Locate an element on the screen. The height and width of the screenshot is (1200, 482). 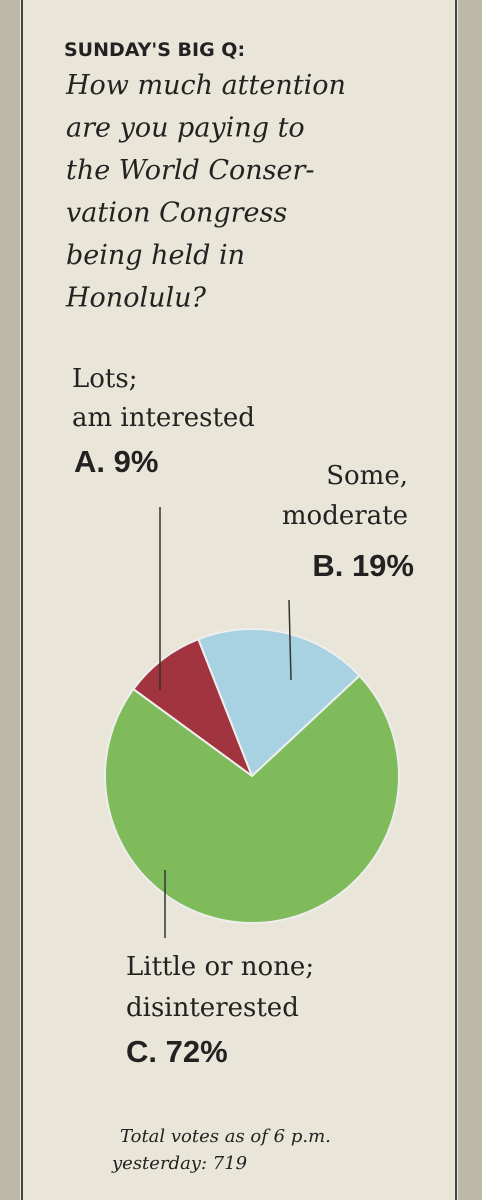
subtitle-line: being held in is located at coordinates (155, 255).